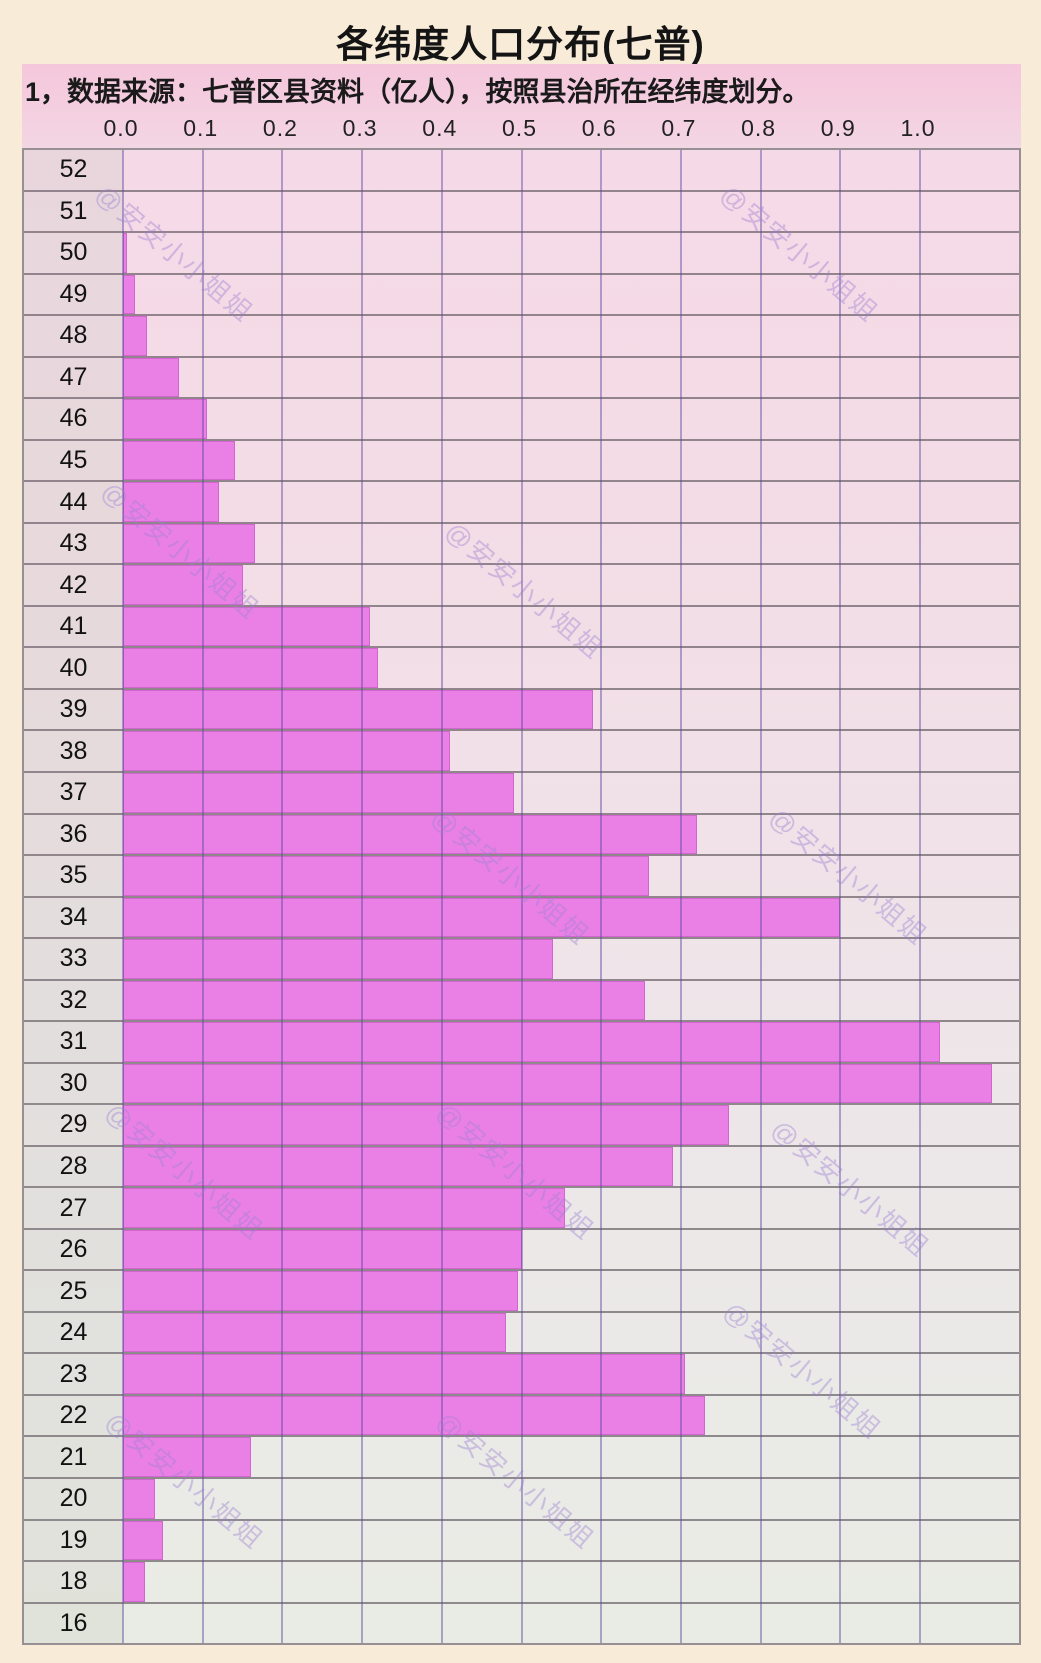 Image resolution: width=1041 pixels, height=1663 pixels. What do you see at coordinates (73, 1000) in the screenshot?
I see `y-axis-label: 32` at bounding box center [73, 1000].